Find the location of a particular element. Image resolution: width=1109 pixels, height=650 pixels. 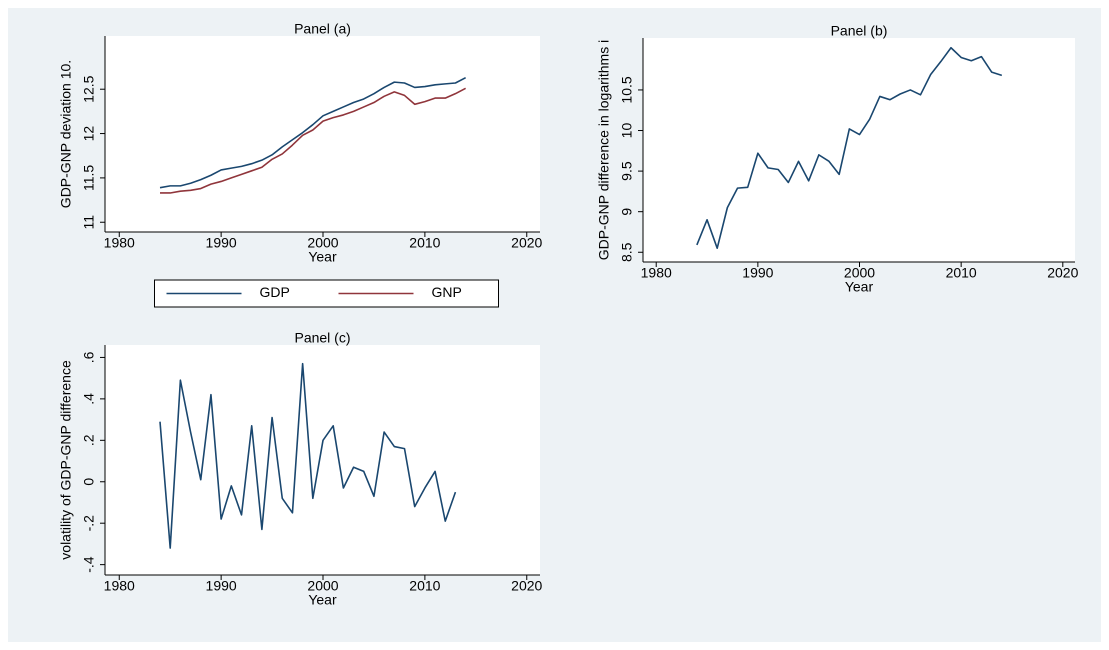

y-tick-label: 10.5 is located at coordinates (627, 89).